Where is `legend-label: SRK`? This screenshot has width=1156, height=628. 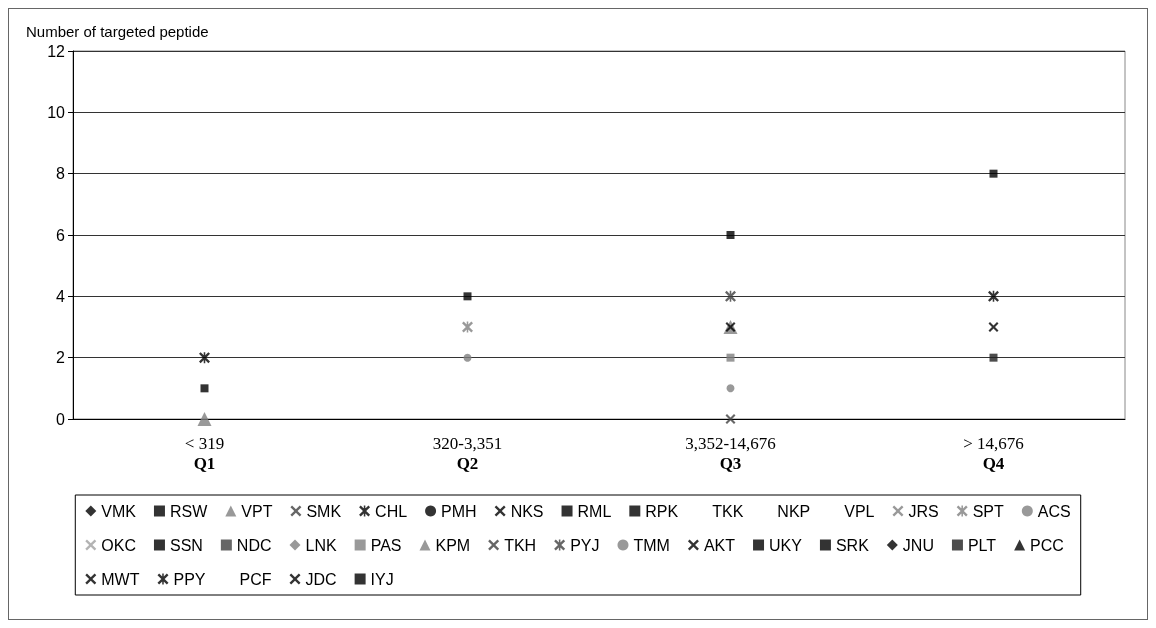 legend-label: SRK is located at coordinates (852, 545).